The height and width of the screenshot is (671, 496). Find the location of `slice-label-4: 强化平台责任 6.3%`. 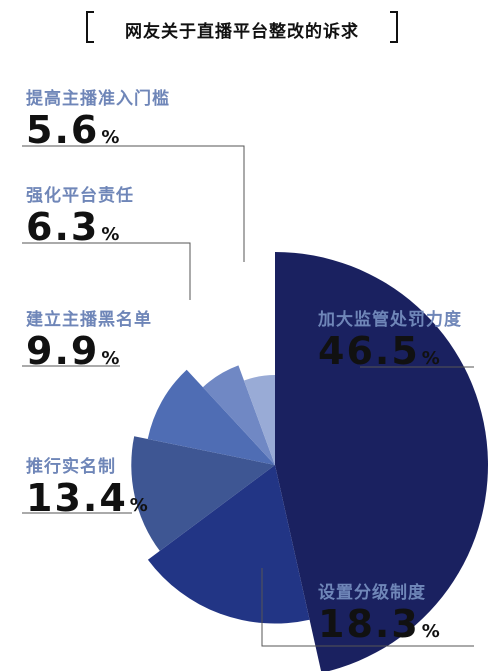

slice-label-4: 强化平台责任 6.3% is located at coordinates (80, 213).